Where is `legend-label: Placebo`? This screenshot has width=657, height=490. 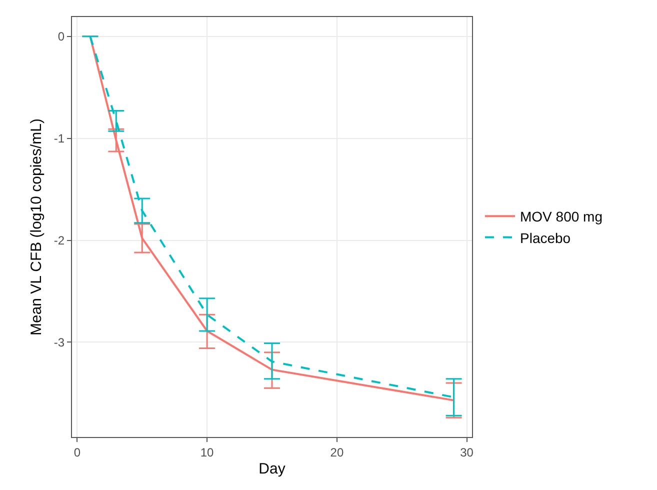 legend-label: Placebo is located at coordinates (545, 238).